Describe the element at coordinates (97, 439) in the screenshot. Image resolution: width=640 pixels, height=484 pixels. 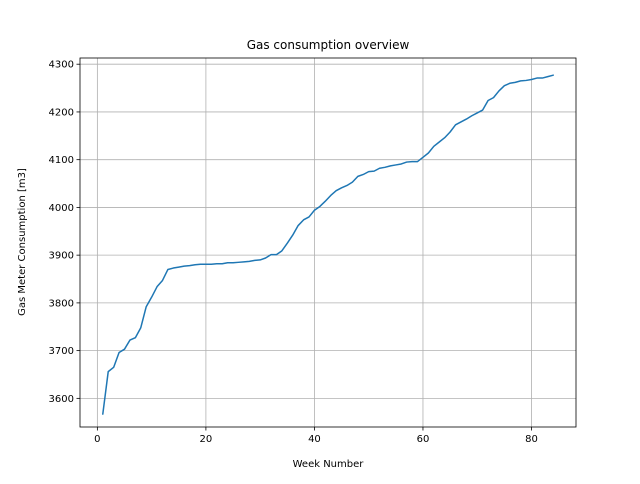
I see `x-tick-label: 0` at that location.